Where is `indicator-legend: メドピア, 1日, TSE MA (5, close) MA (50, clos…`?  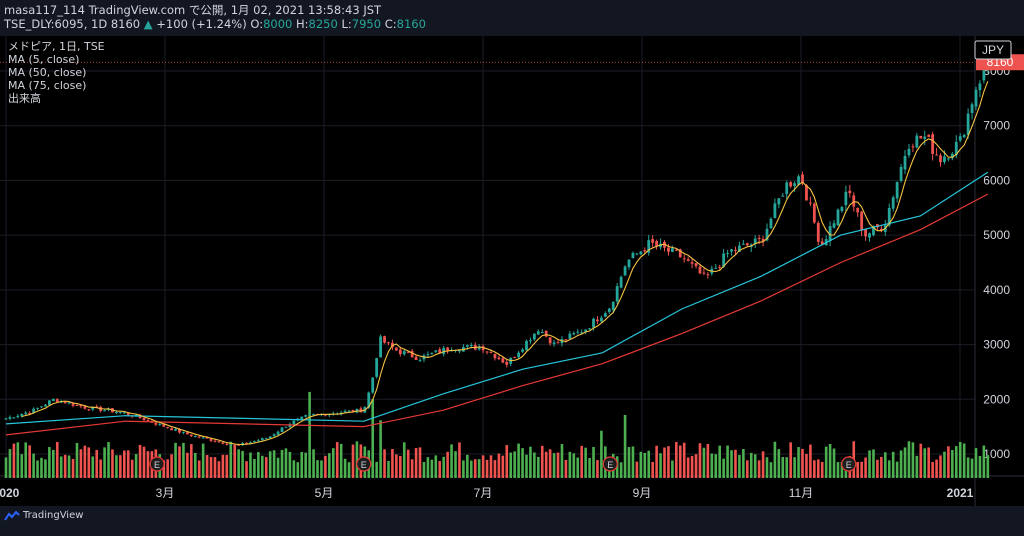 indicator-legend: メドピア, 1日, TSE MA (5, close) MA (50, clos… is located at coordinates (56, 72).